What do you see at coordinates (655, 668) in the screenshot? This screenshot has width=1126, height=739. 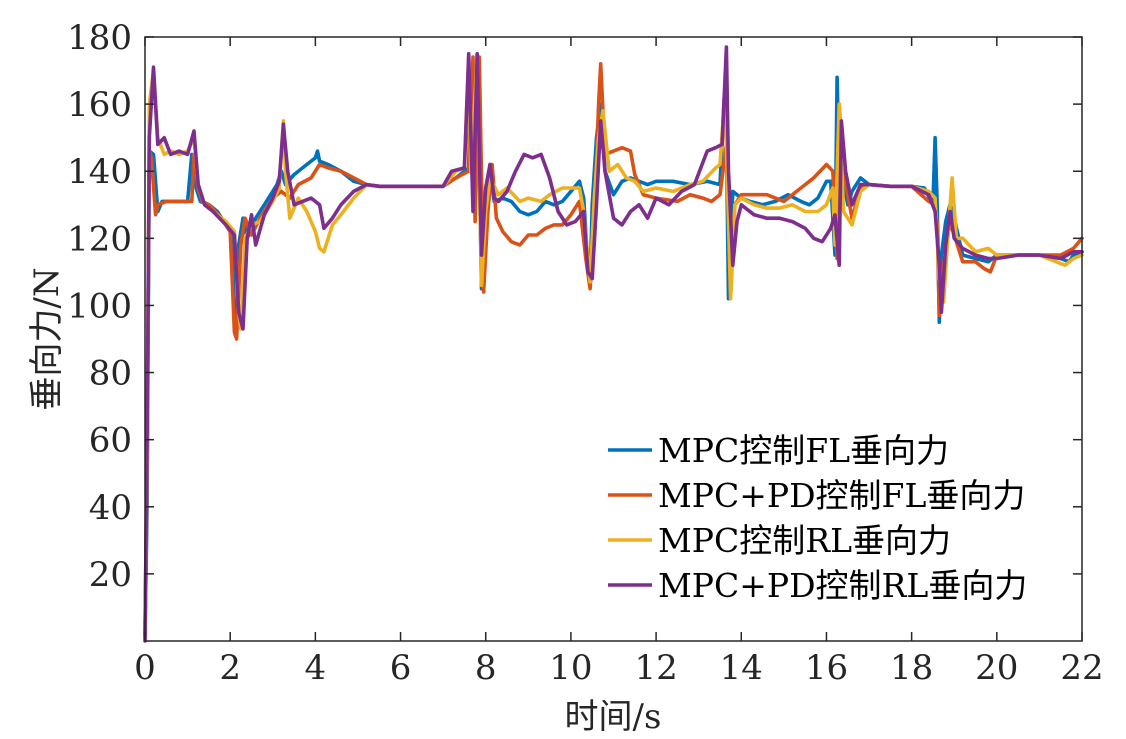 I see `x-tick-label: 12` at bounding box center [655, 668].